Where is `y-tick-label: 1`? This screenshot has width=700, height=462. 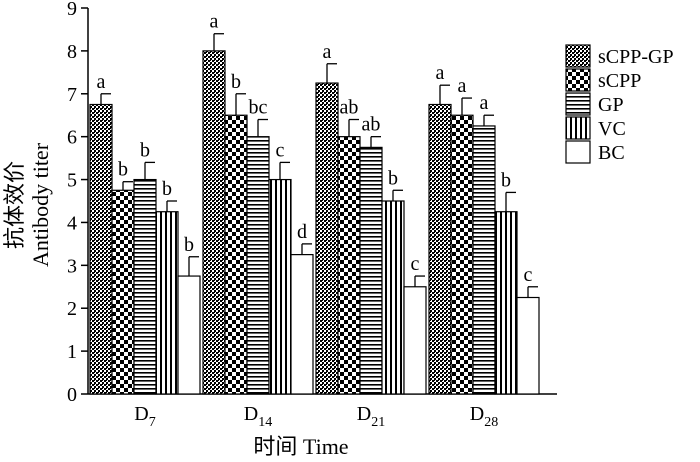 y-tick-label: 1 is located at coordinates (72, 352).